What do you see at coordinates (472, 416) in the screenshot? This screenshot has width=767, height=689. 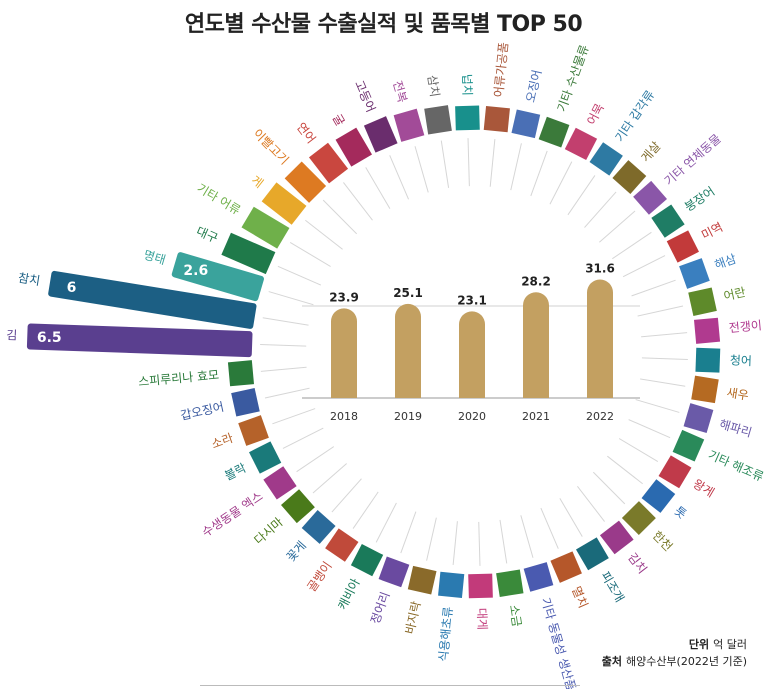 I see `year-tick-label: 2020` at bounding box center [472, 416].